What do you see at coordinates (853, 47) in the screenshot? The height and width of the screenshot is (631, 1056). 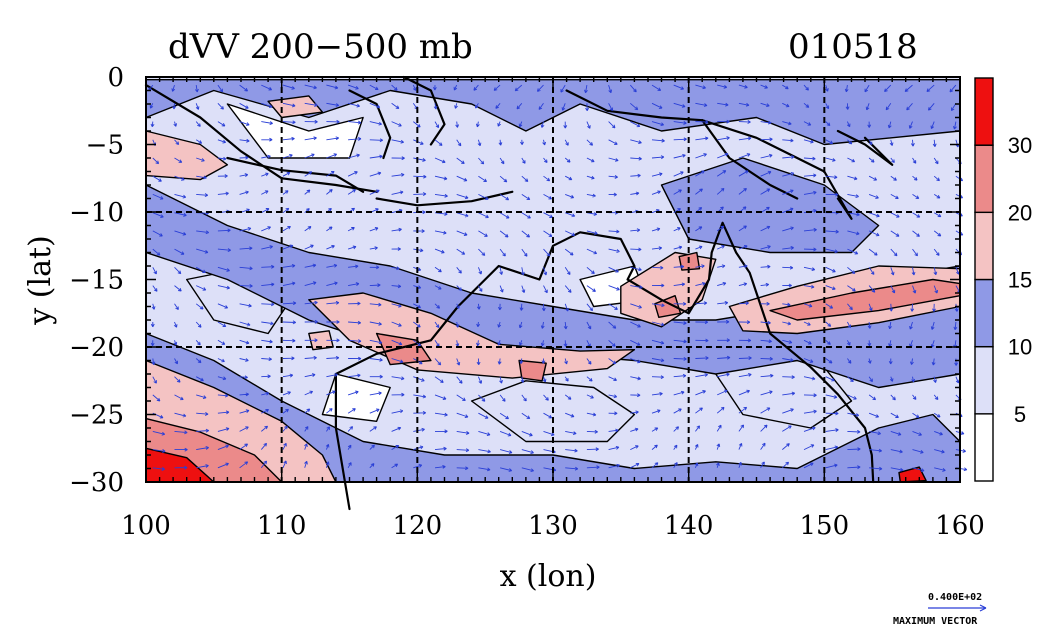 I see `date-label: 010518` at bounding box center [853, 47].